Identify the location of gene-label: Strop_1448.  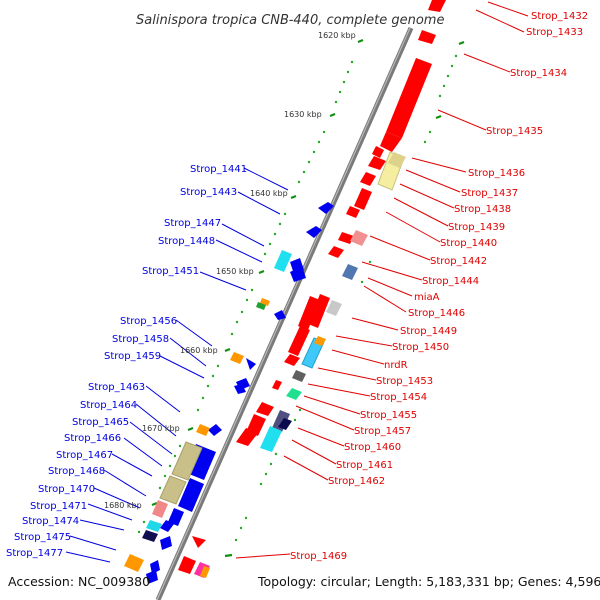
(186, 241).